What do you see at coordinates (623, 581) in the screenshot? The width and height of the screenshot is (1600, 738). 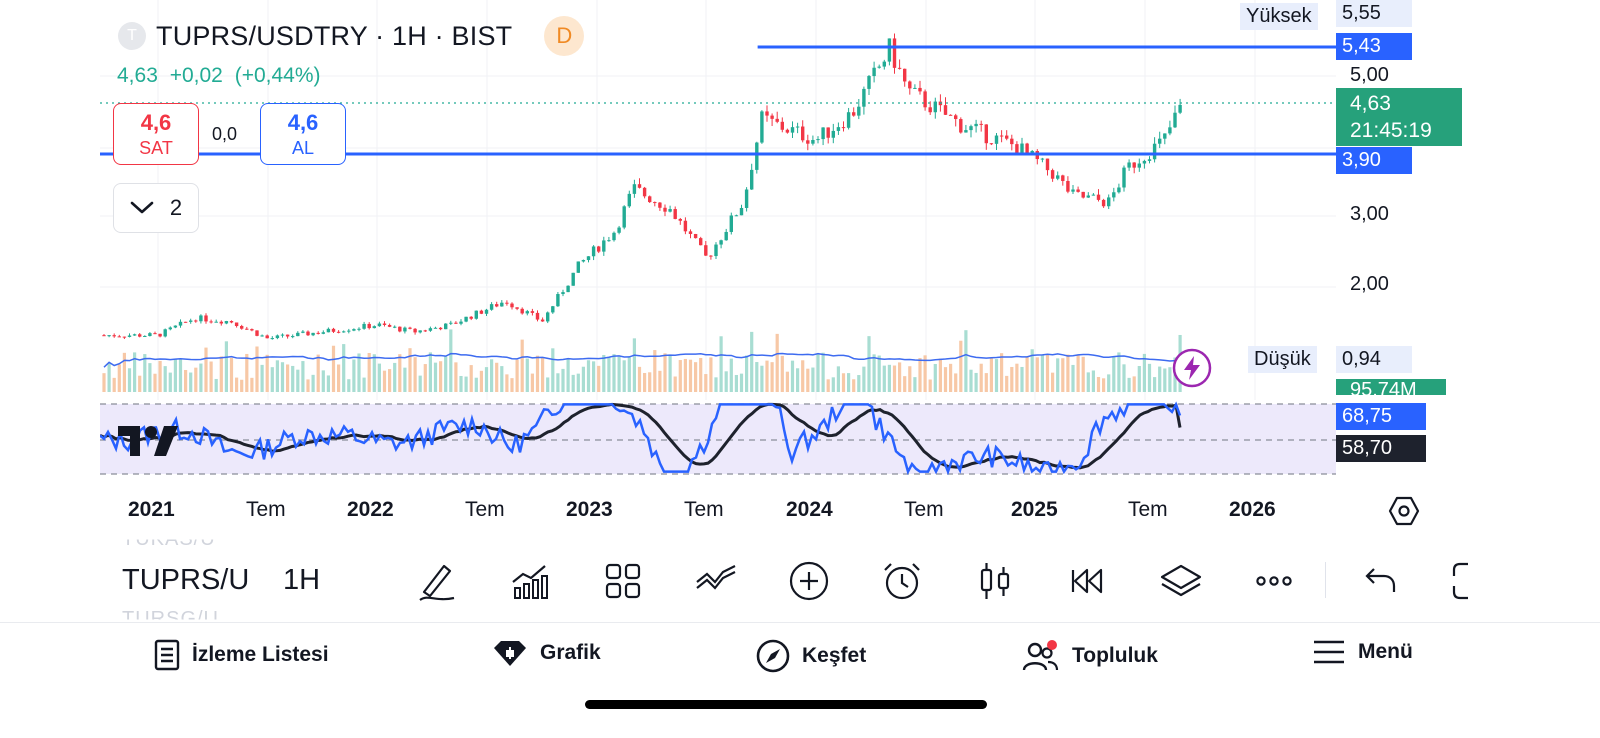 I see `layout-grid-icon` at bounding box center [623, 581].